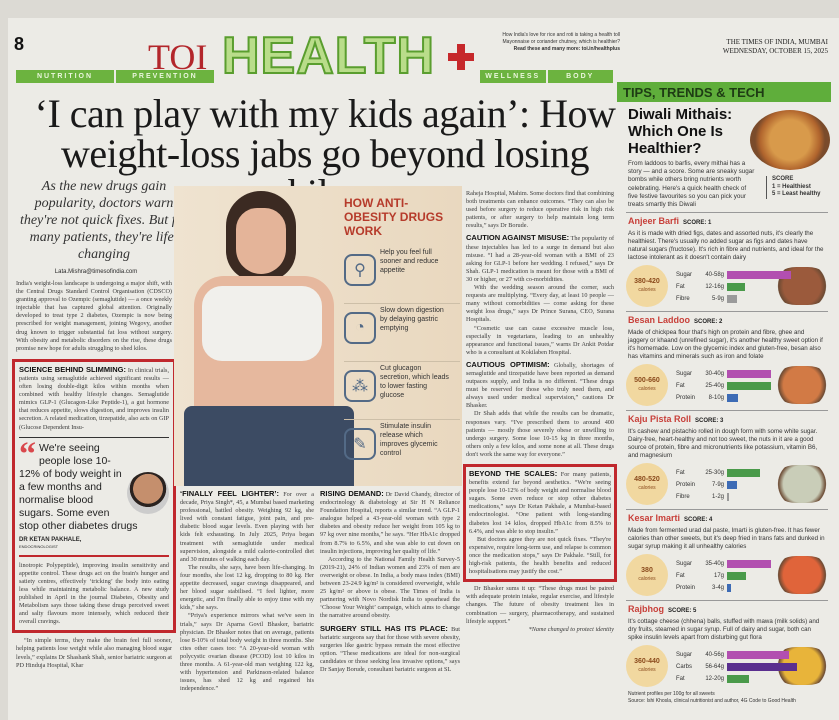 This screenshot has height=720, width=839. What do you see at coordinates (783, 179) in the screenshot?
I see `score-key-line: SCORE` at bounding box center [783, 179].